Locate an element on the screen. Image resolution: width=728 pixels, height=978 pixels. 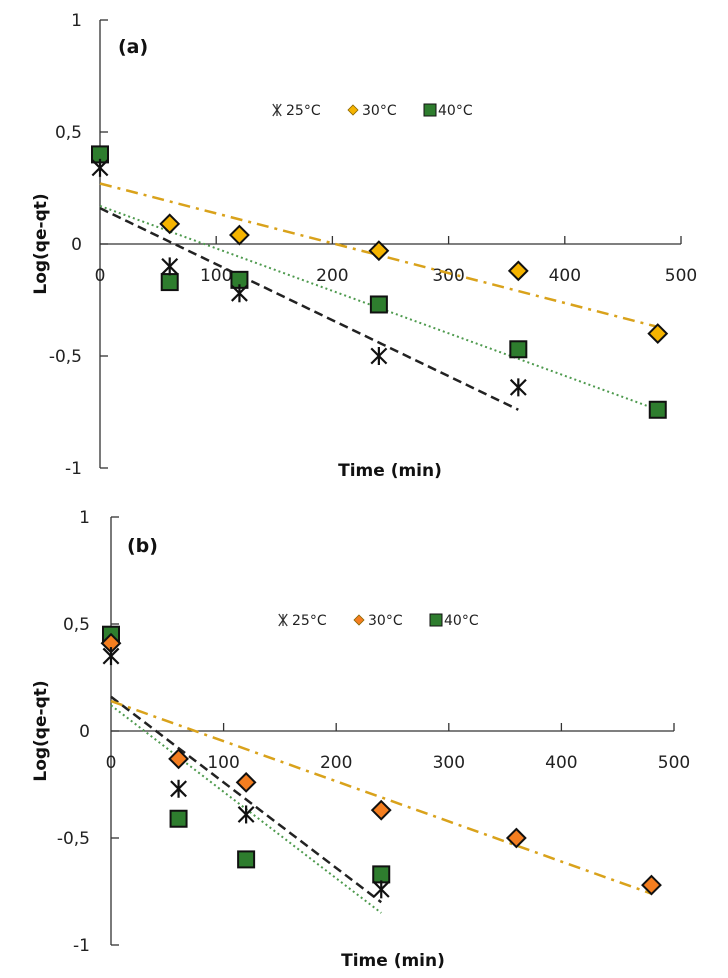
x-tick-label: 300 is located at coordinates (449, 763).